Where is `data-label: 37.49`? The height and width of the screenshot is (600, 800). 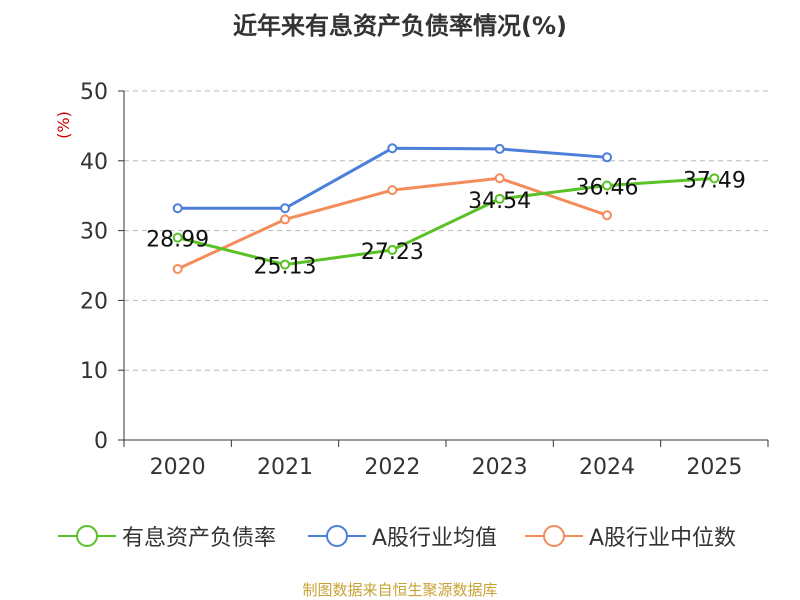 data-label: 37.49 is located at coordinates (714, 180).